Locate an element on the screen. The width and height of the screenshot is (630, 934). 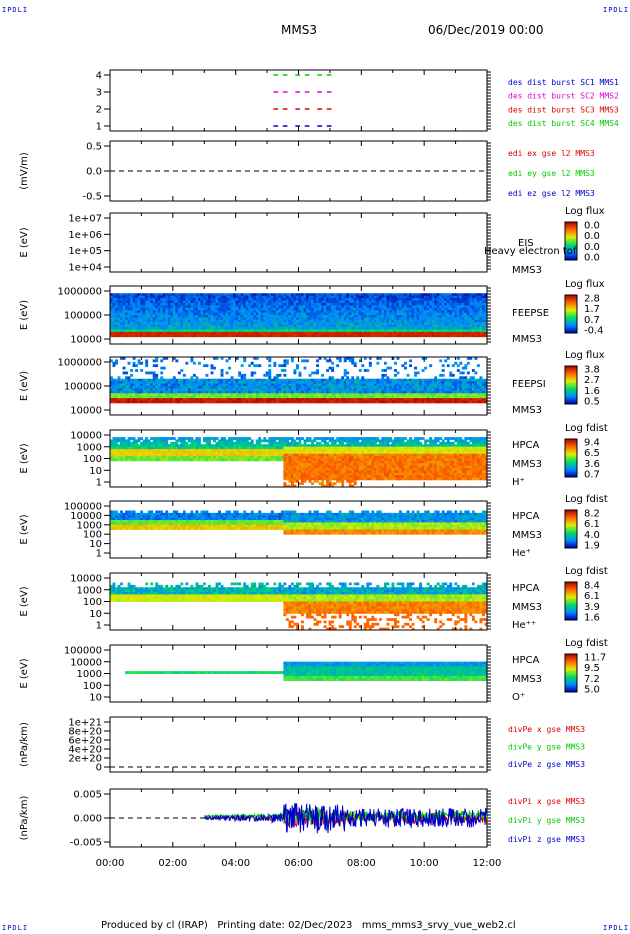
corner-tag-tl: IPDLI is located at coordinates (15, 10).